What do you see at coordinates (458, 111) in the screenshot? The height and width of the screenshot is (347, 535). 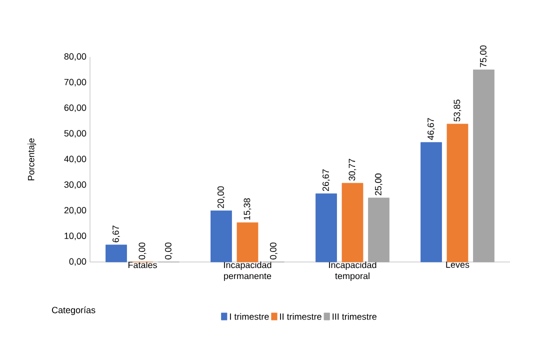 I see `data-label: 53,85` at bounding box center [458, 111].